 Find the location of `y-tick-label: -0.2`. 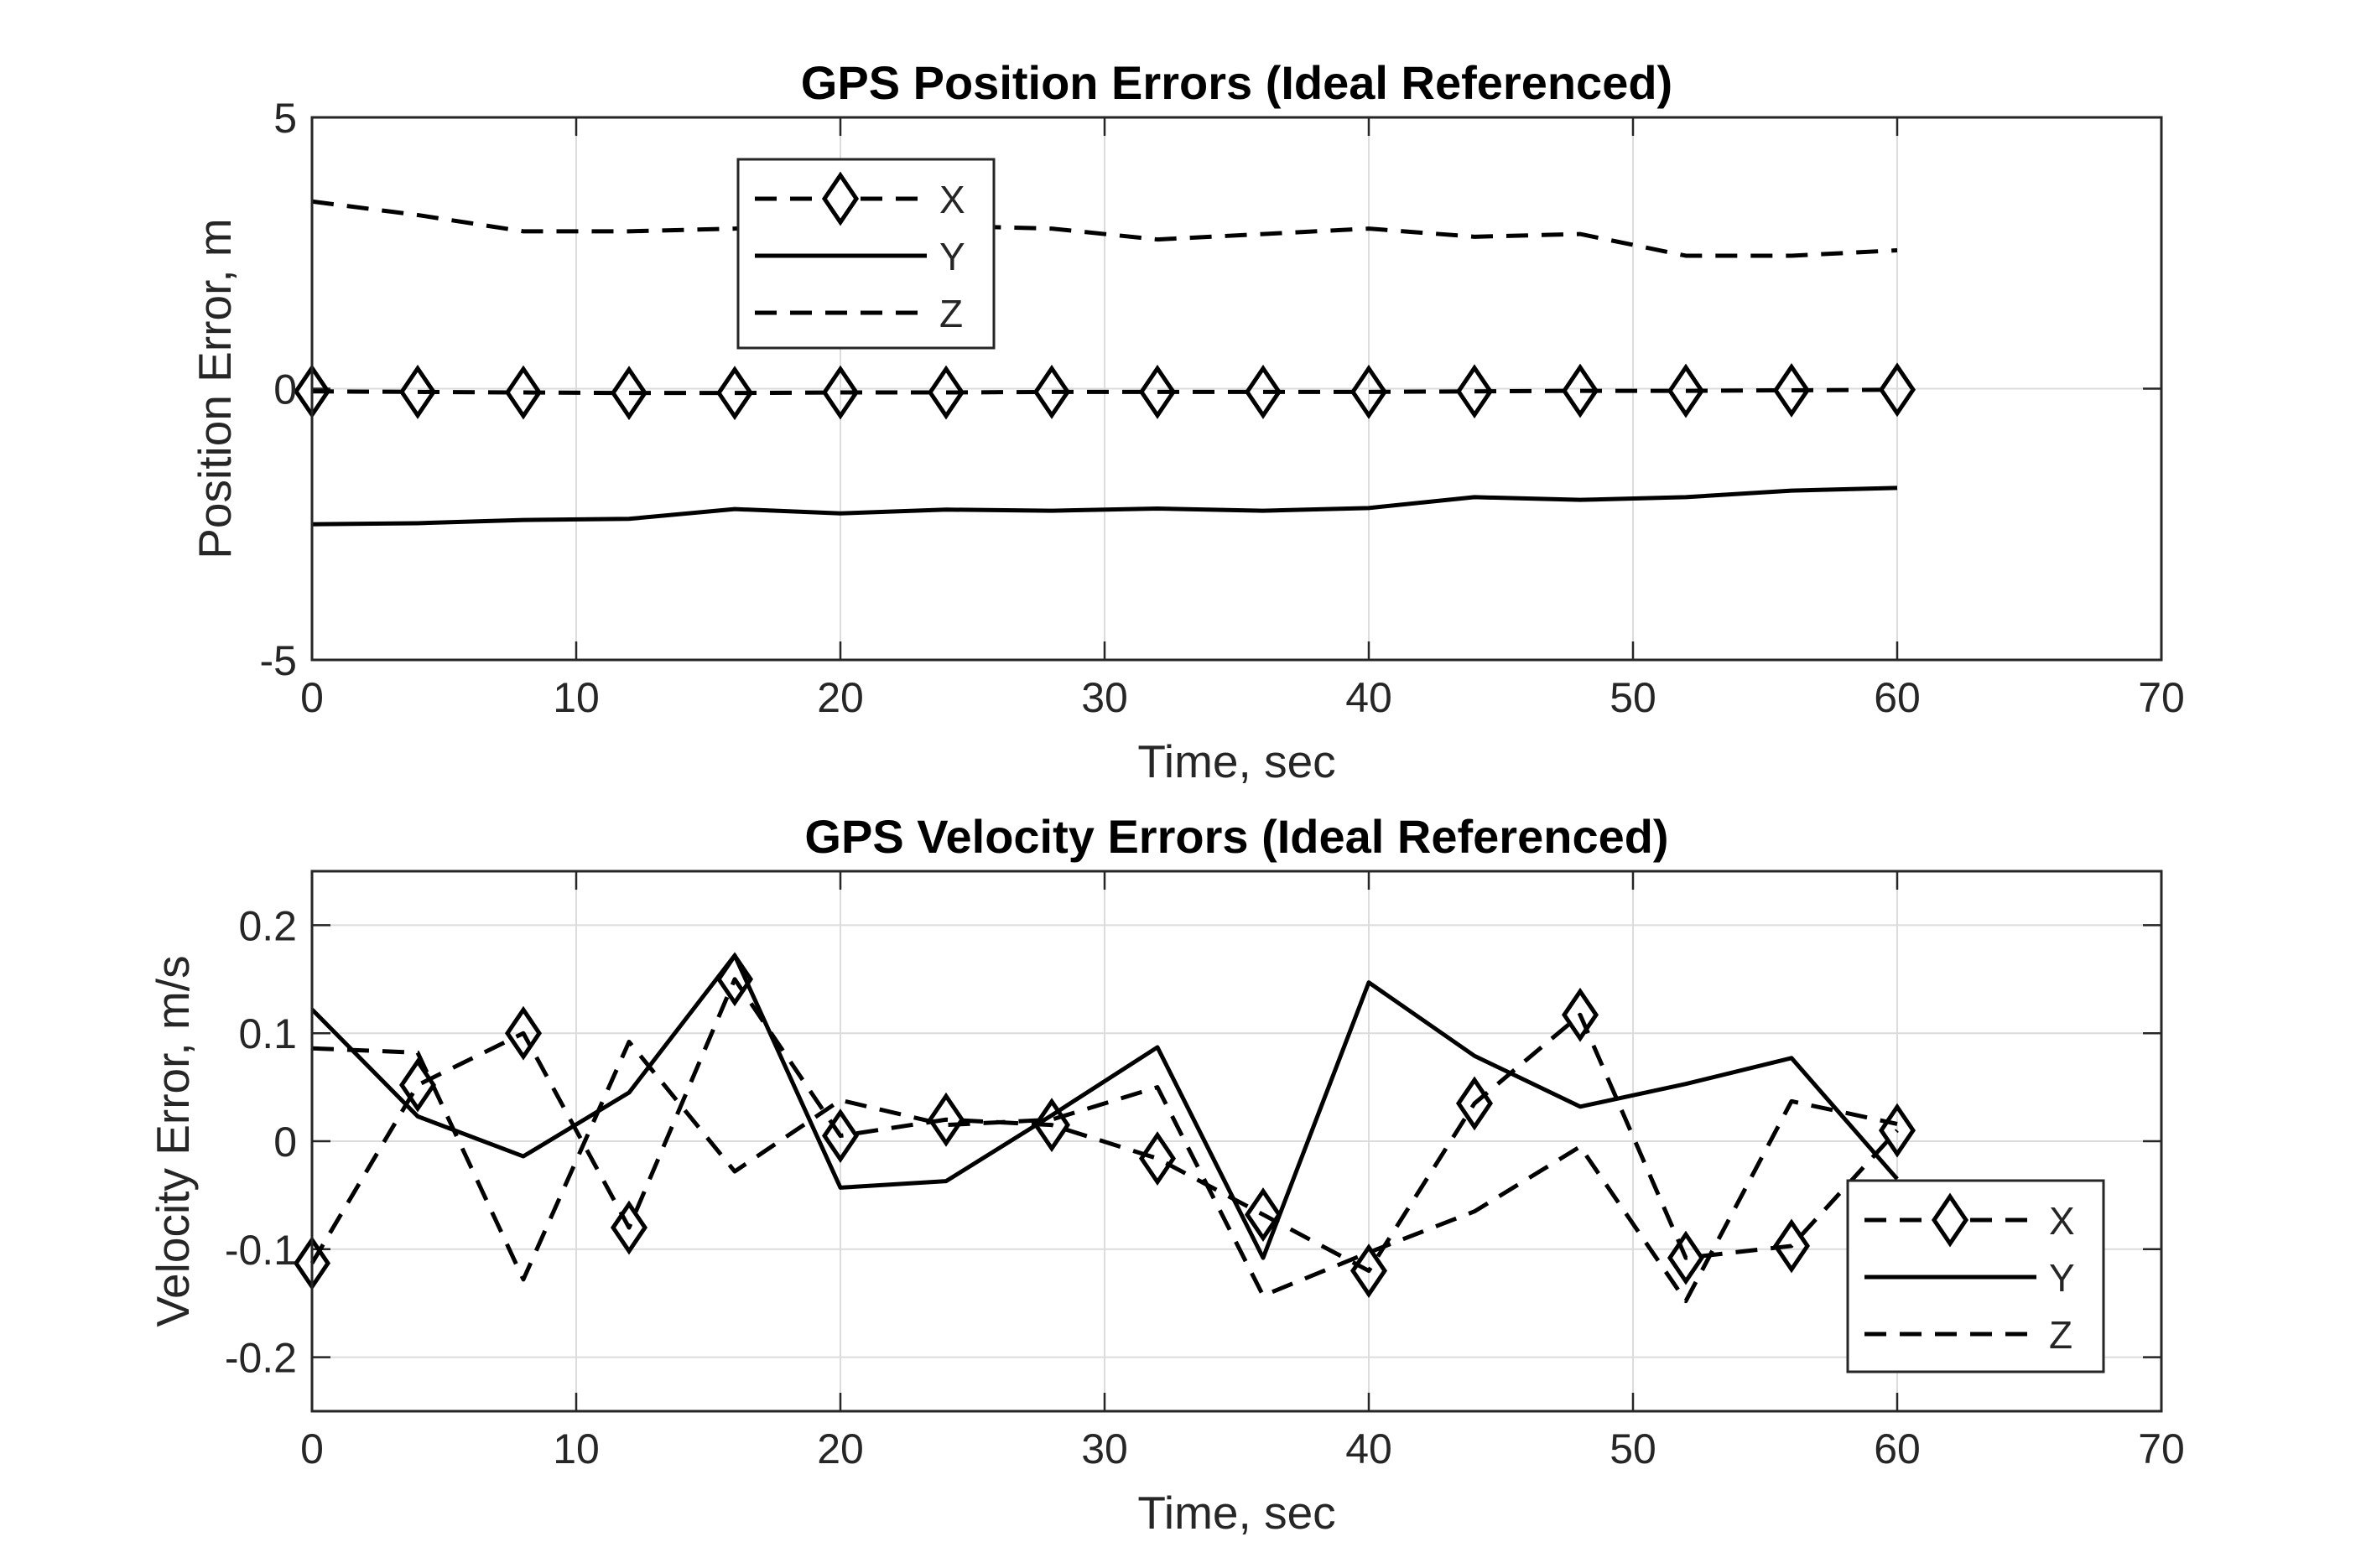

y-tick-label: -0.2 is located at coordinates (261, 1358).